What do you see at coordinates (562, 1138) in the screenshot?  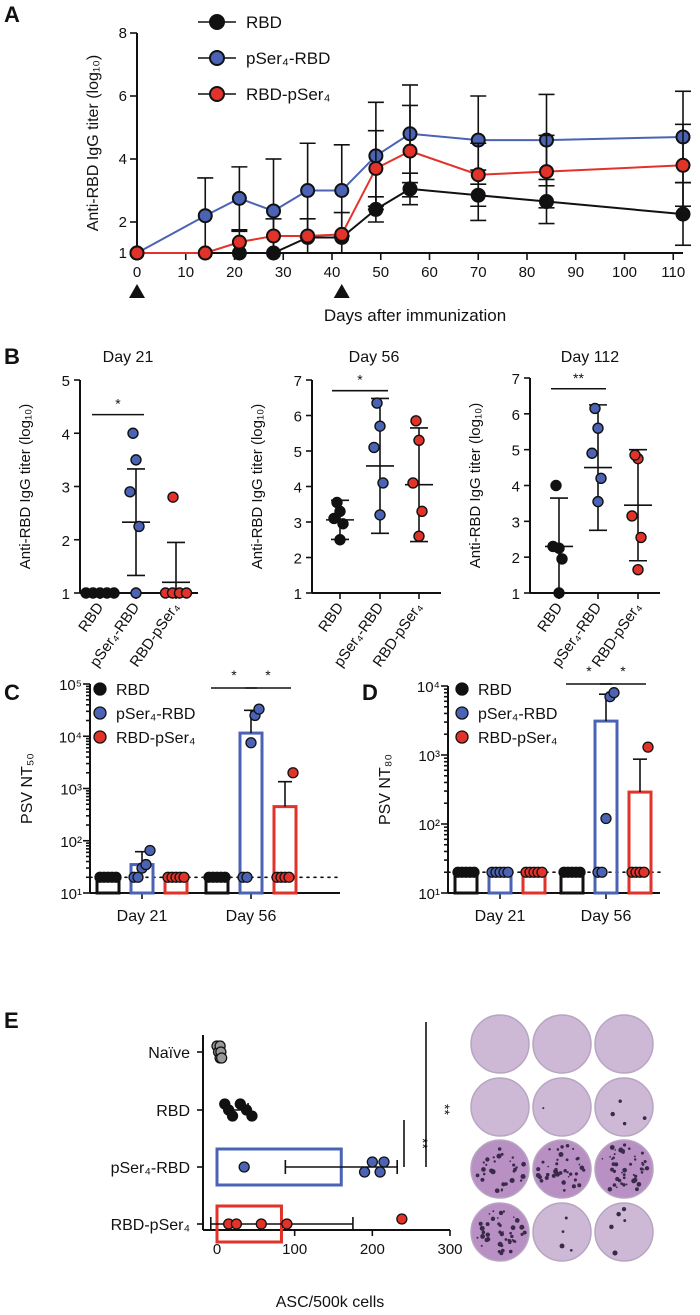 I see `elispot-wells-image` at bounding box center [562, 1138].